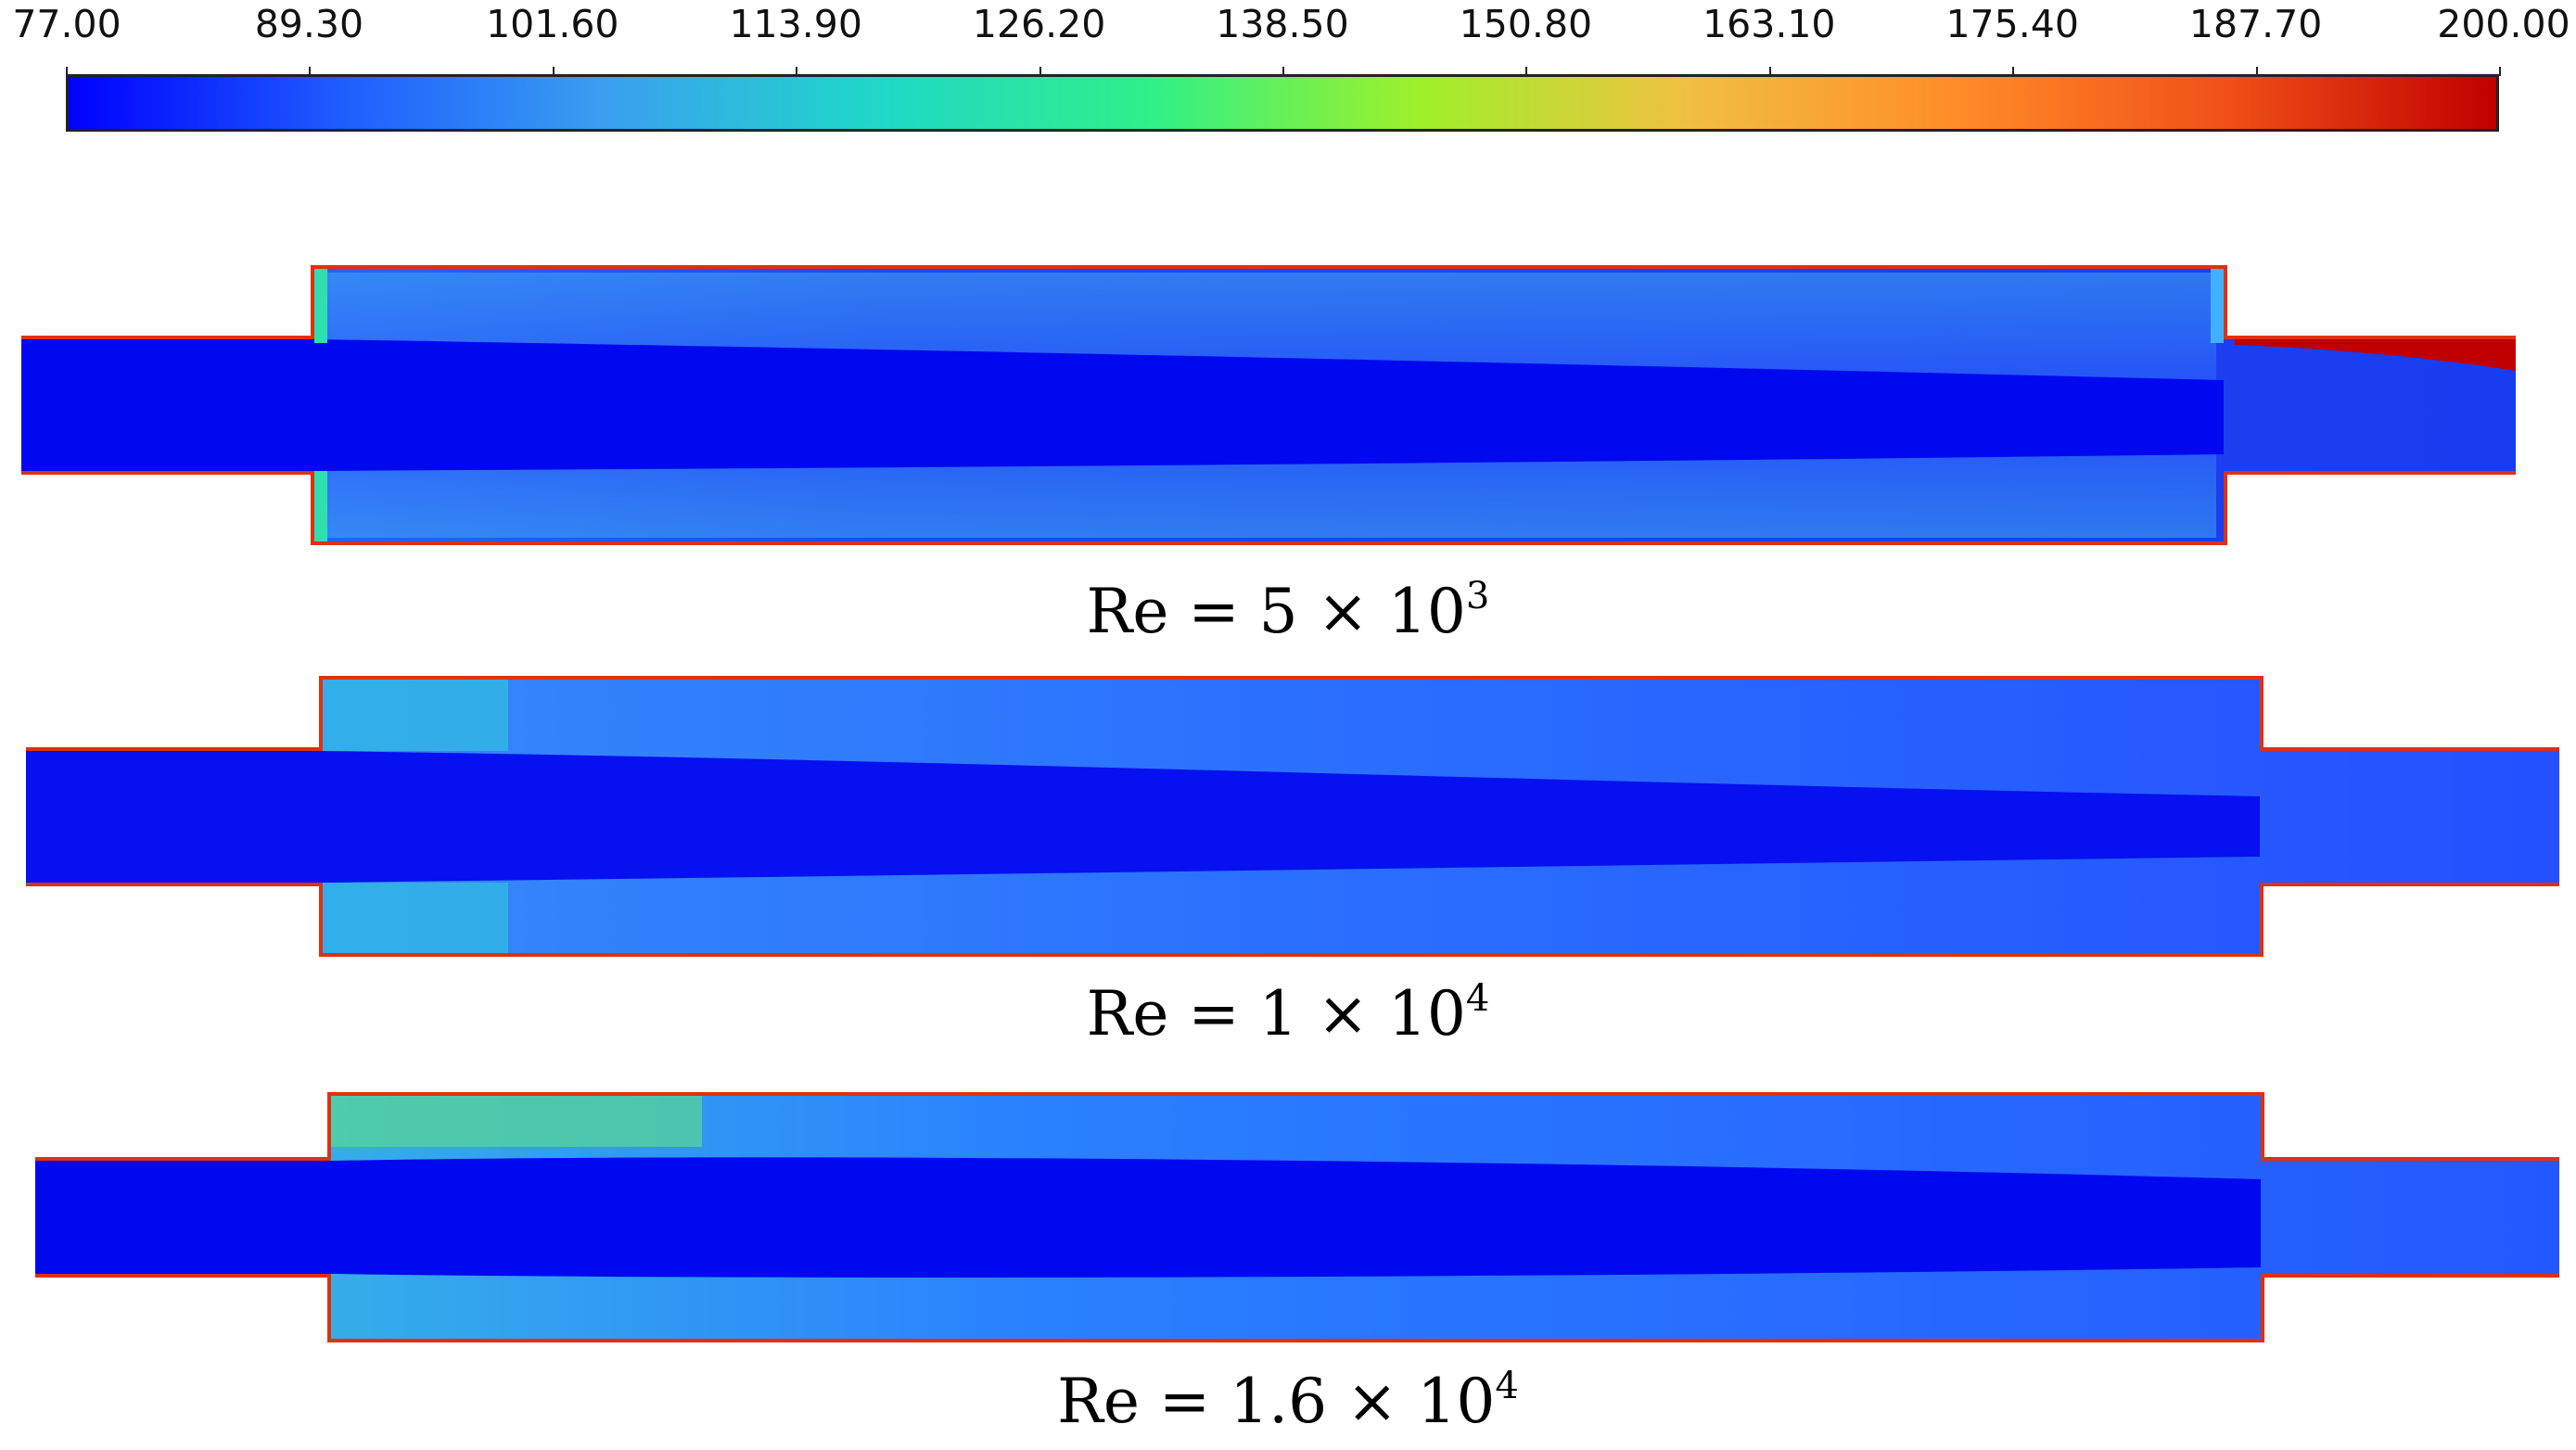 The height and width of the screenshot is (1450, 2576). I want to click on colorbar-tick-label: 89.30, so click(309, 24).